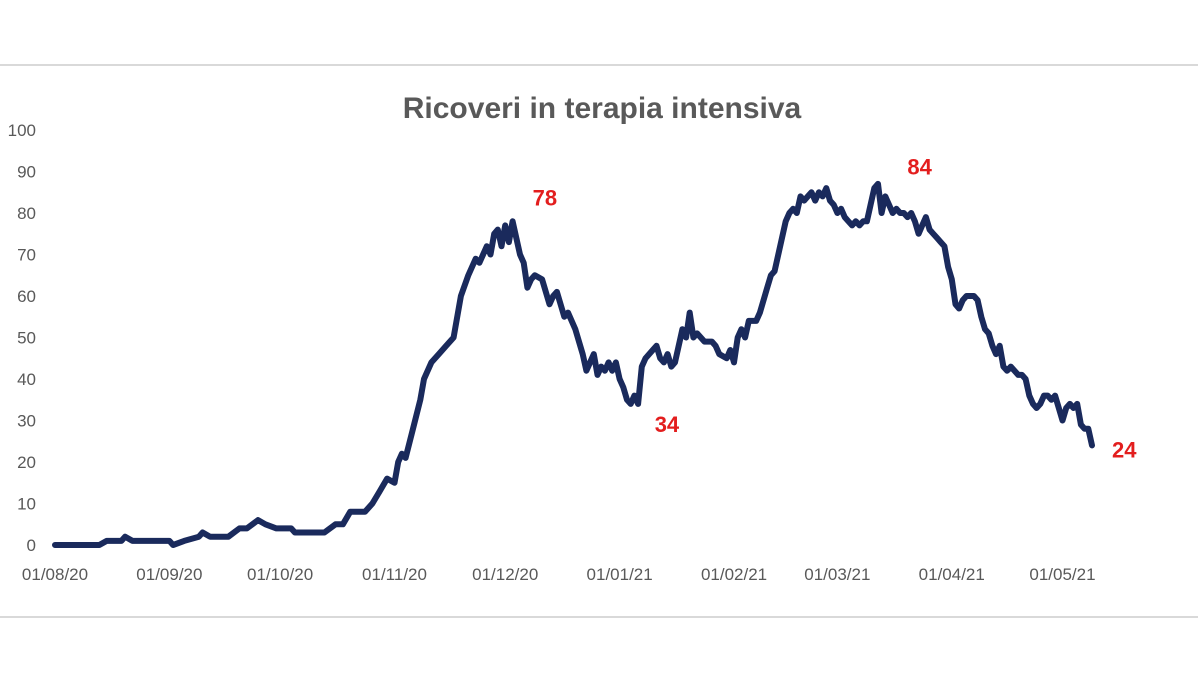 The image size is (1198, 680). What do you see at coordinates (1124, 449) in the screenshot?
I see `data-label: 24` at bounding box center [1124, 449].